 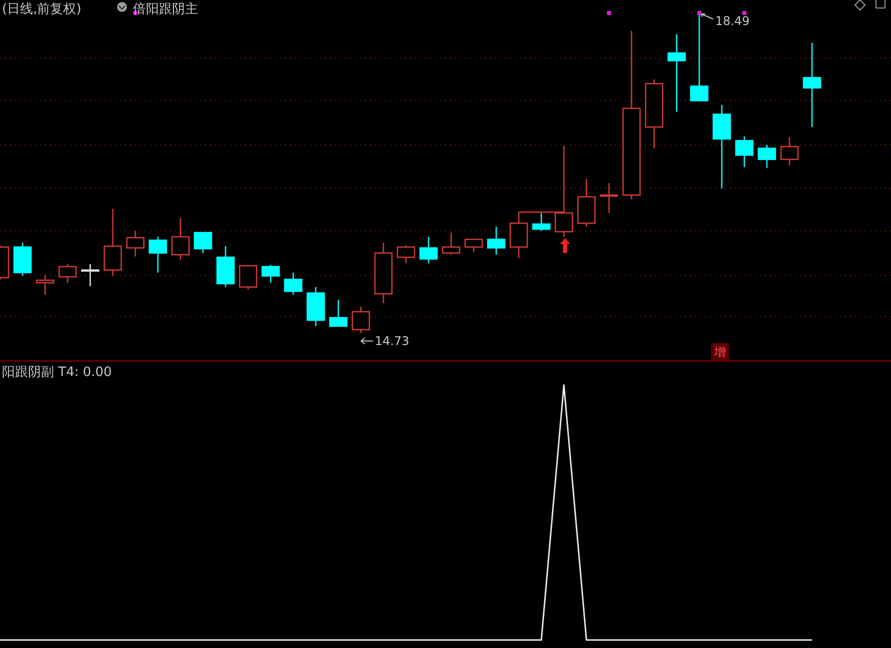 What do you see at coordinates (42, 9) in the screenshot?
I see `chart-title: (日线,前复权)` at bounding box center [42, 9].